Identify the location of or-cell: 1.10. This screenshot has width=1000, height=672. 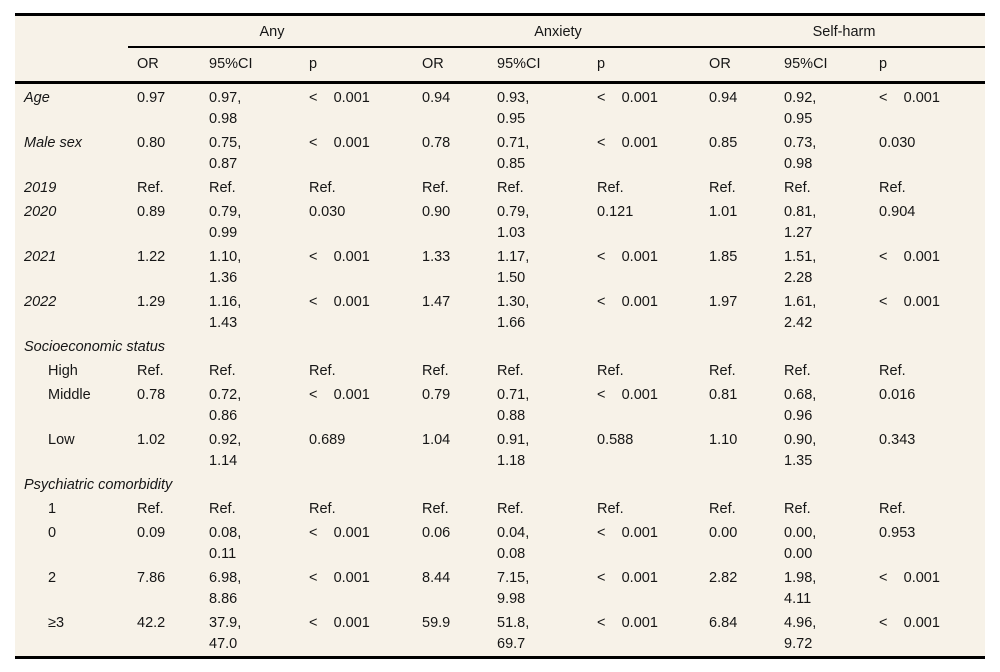
(723, 440).